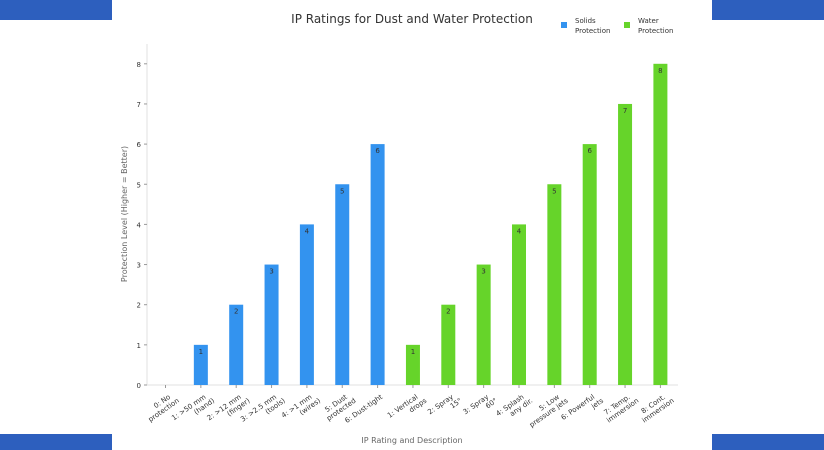  What do you see at coordinates (585, 21) in the screenshot?
I see `legend-label-line: Solids` at bounding box center [585, 21].